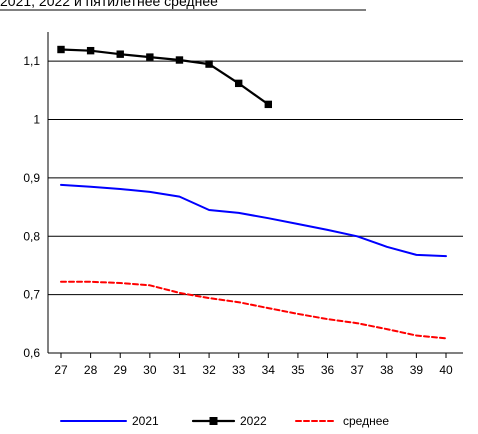 The height and width of the screenshot is (434, 478). Describe the element at coordinates (269, 370) in the screenshot. I see `x-tick-label: 34` at that location.